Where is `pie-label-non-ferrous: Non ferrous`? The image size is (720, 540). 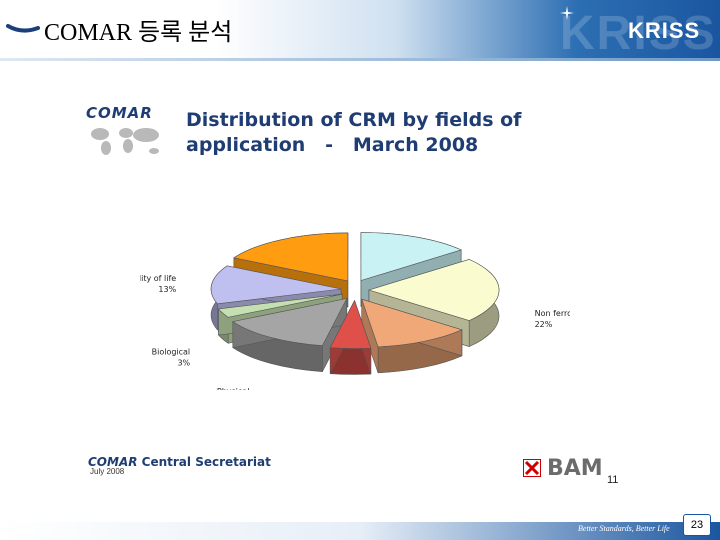 pie-label-non-ferrous: Non ferrous is located at coordinates (552, 313).